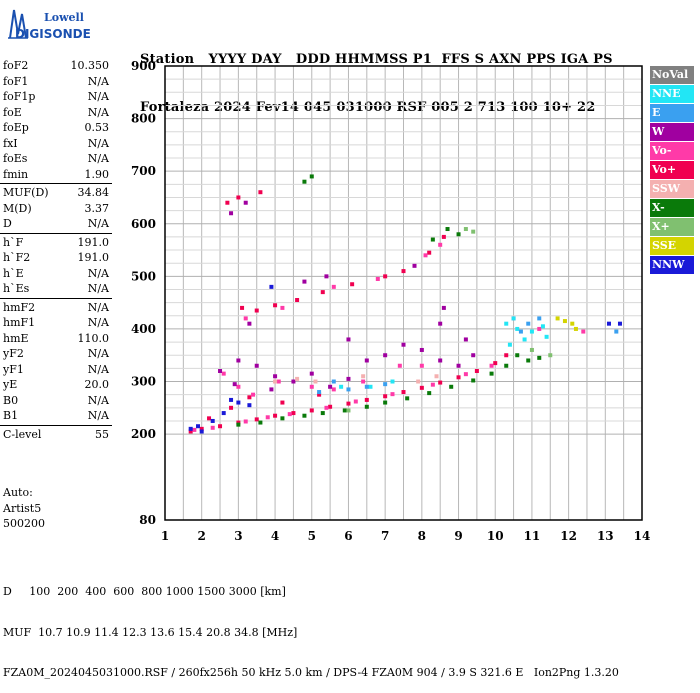 The height and width of the screenshot is (693, 700). I want to click on legend-item: NoVal, so click(672, 75).